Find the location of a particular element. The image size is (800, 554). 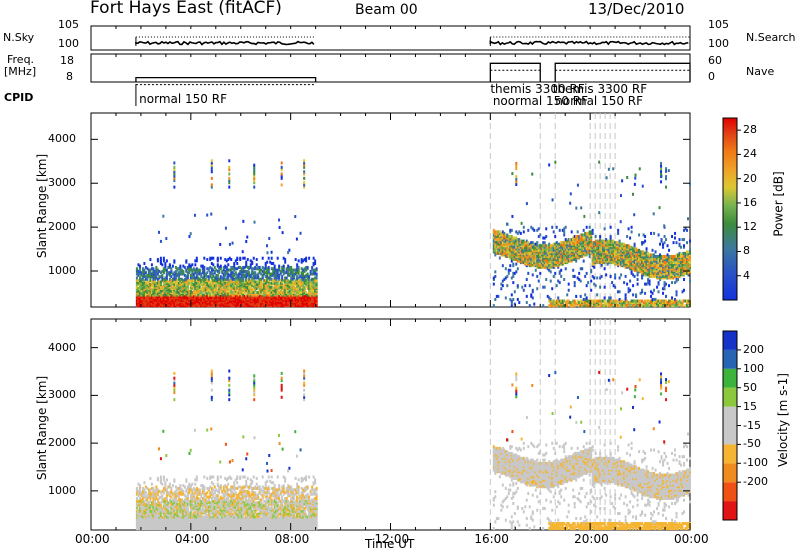

nsearch-ytick-low: 100 is located at coordinates (718, 43).